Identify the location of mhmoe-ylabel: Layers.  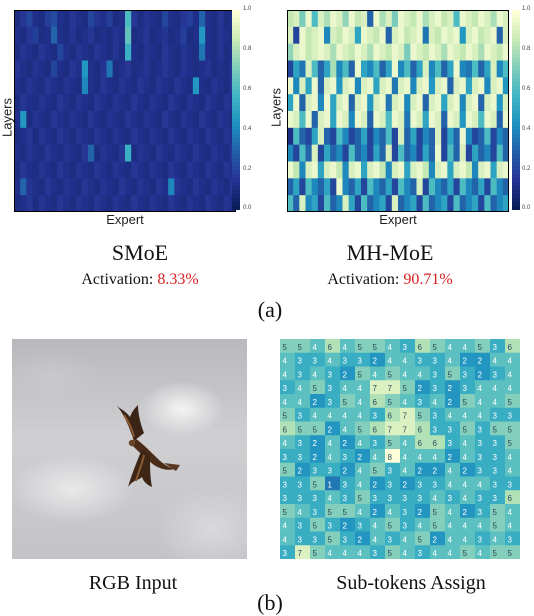
(276, 107).